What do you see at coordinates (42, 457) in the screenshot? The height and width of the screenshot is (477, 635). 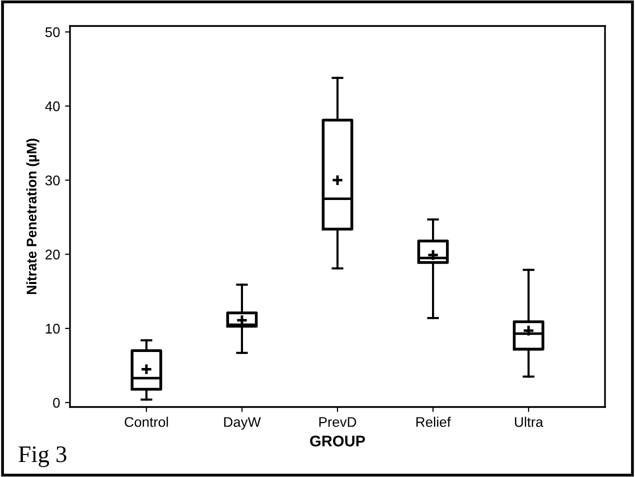 I see `caption: Fig 3` at bounding box center [42, 457].